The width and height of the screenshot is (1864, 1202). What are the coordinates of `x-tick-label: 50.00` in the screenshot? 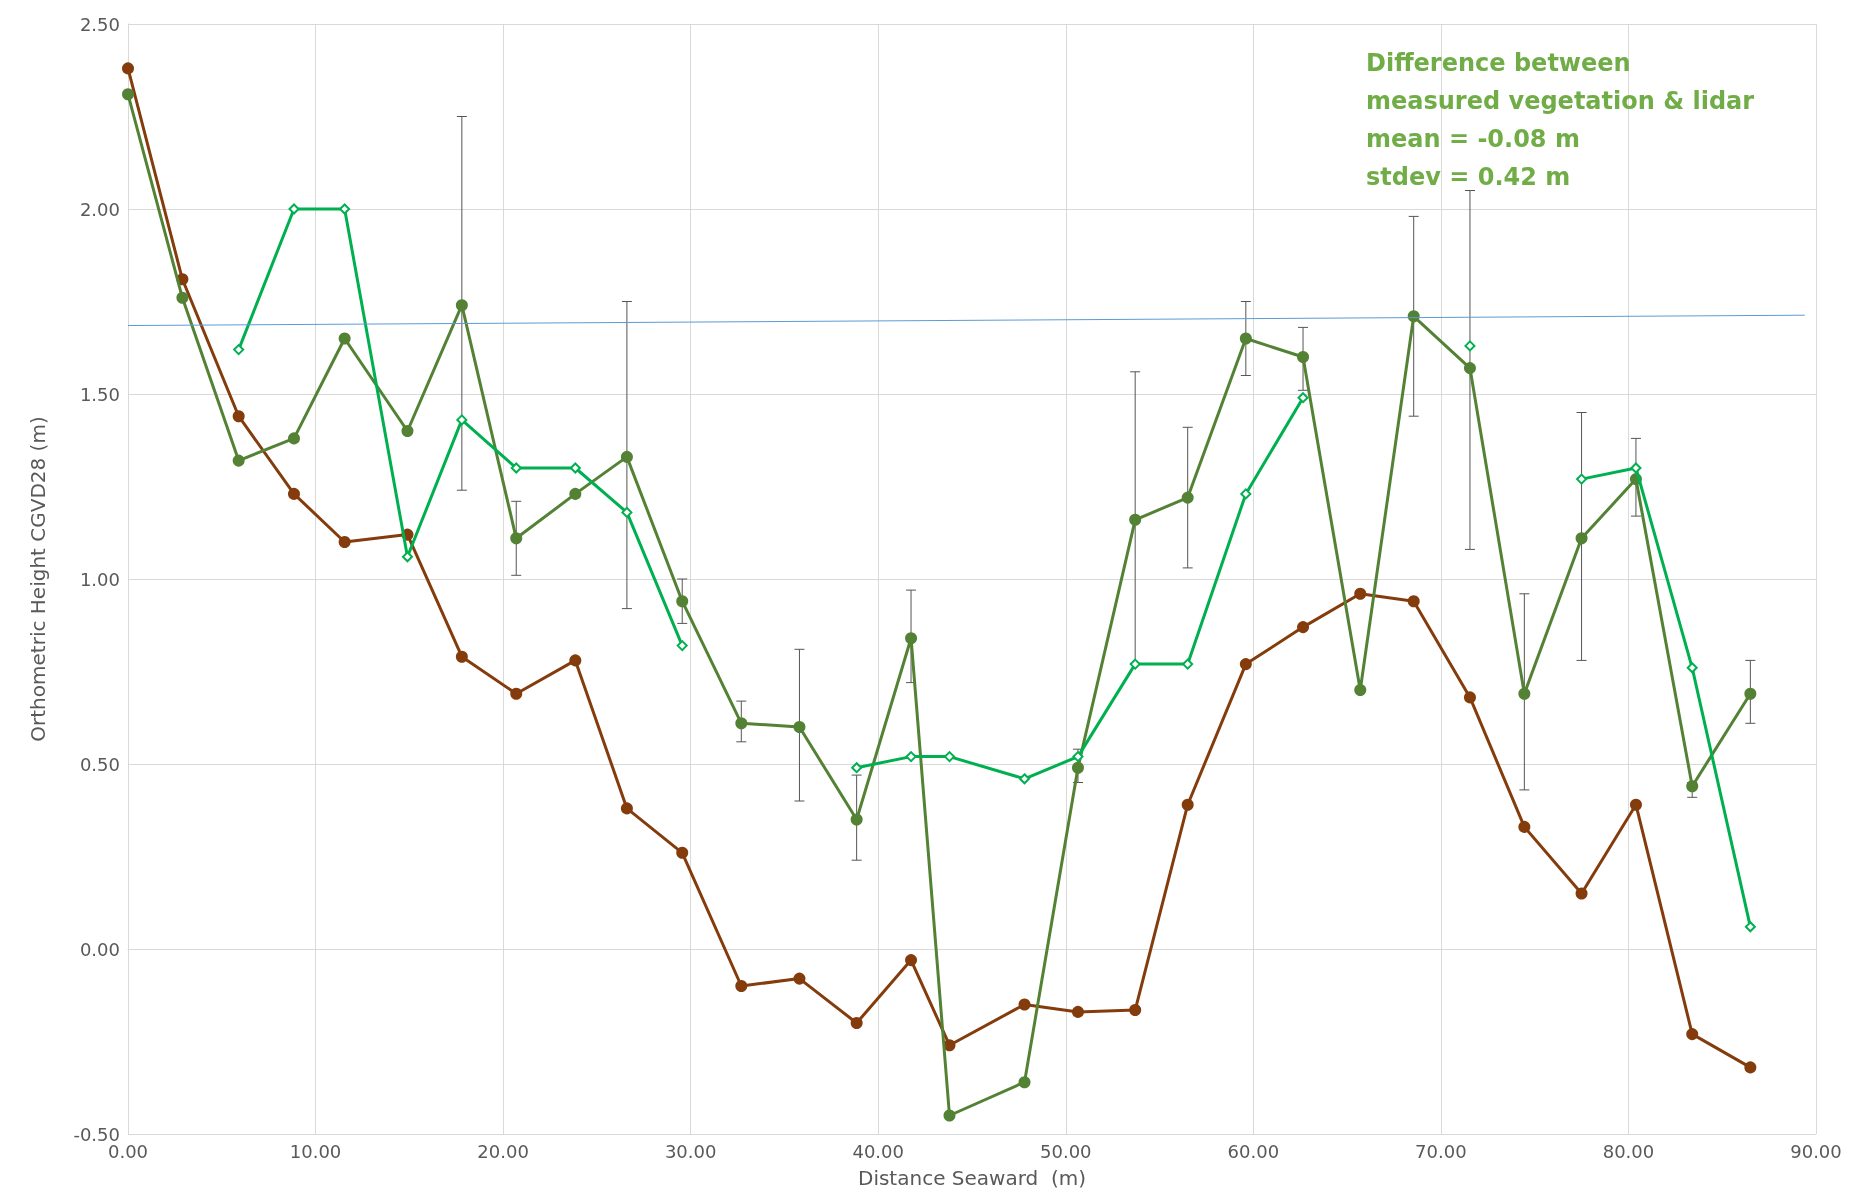 It's located at (1066, 1151).